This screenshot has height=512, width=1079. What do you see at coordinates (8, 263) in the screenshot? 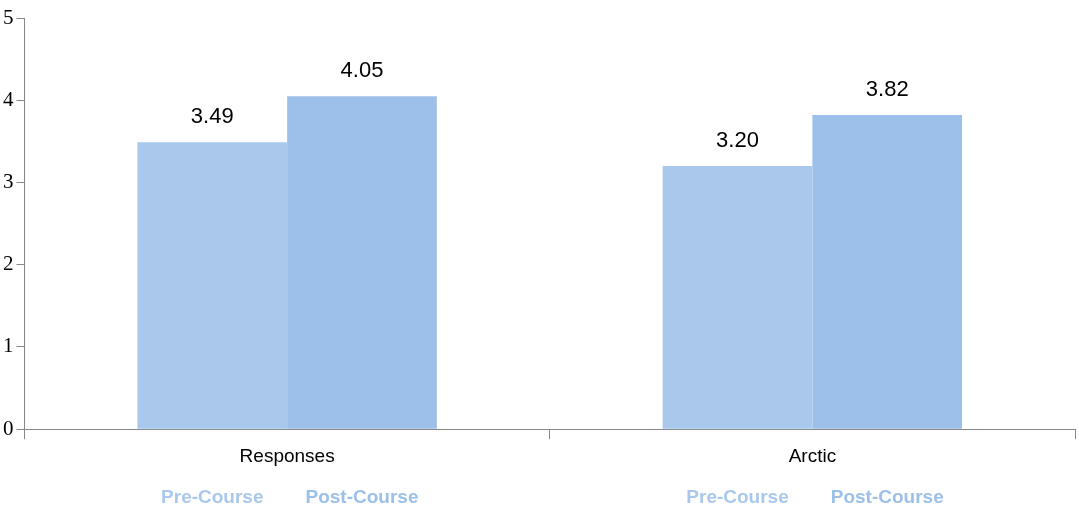
I see `y-tick-label: 2` at bounding box center [8, 263].